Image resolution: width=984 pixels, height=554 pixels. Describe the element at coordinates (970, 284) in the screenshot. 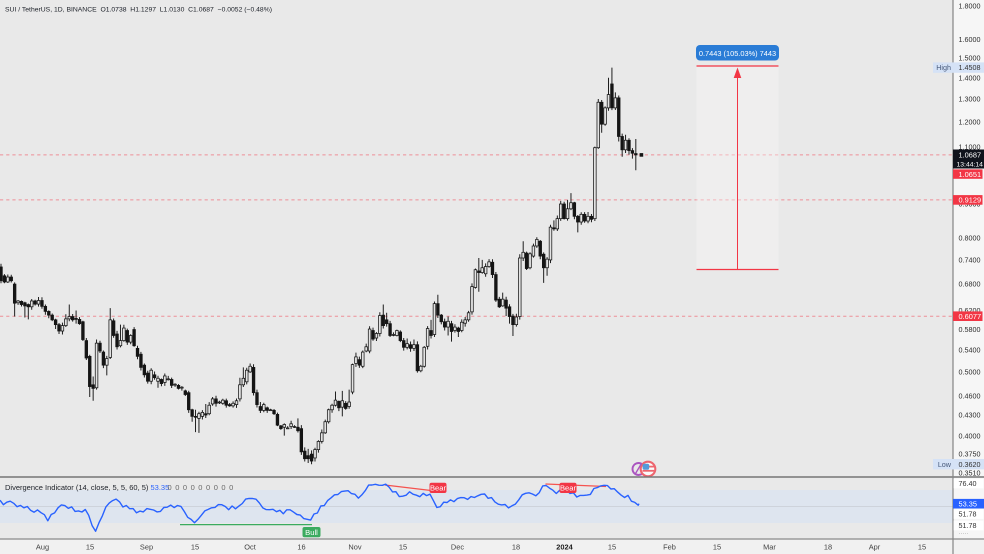

I see `svg-text: 0.6800` at that location.